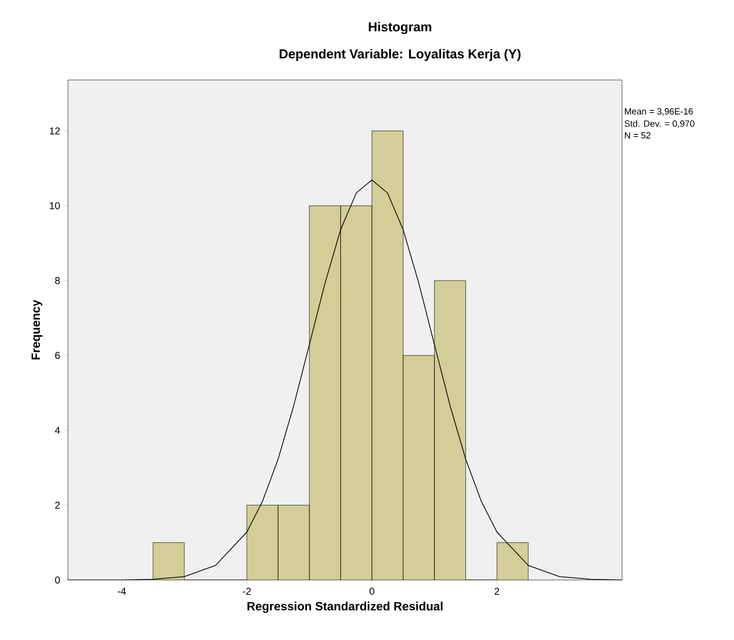  What do you see at coordinates (37, 330) in the screenshot?
I see `y-axis-title: Frequency` at bounding box center [37, 330].